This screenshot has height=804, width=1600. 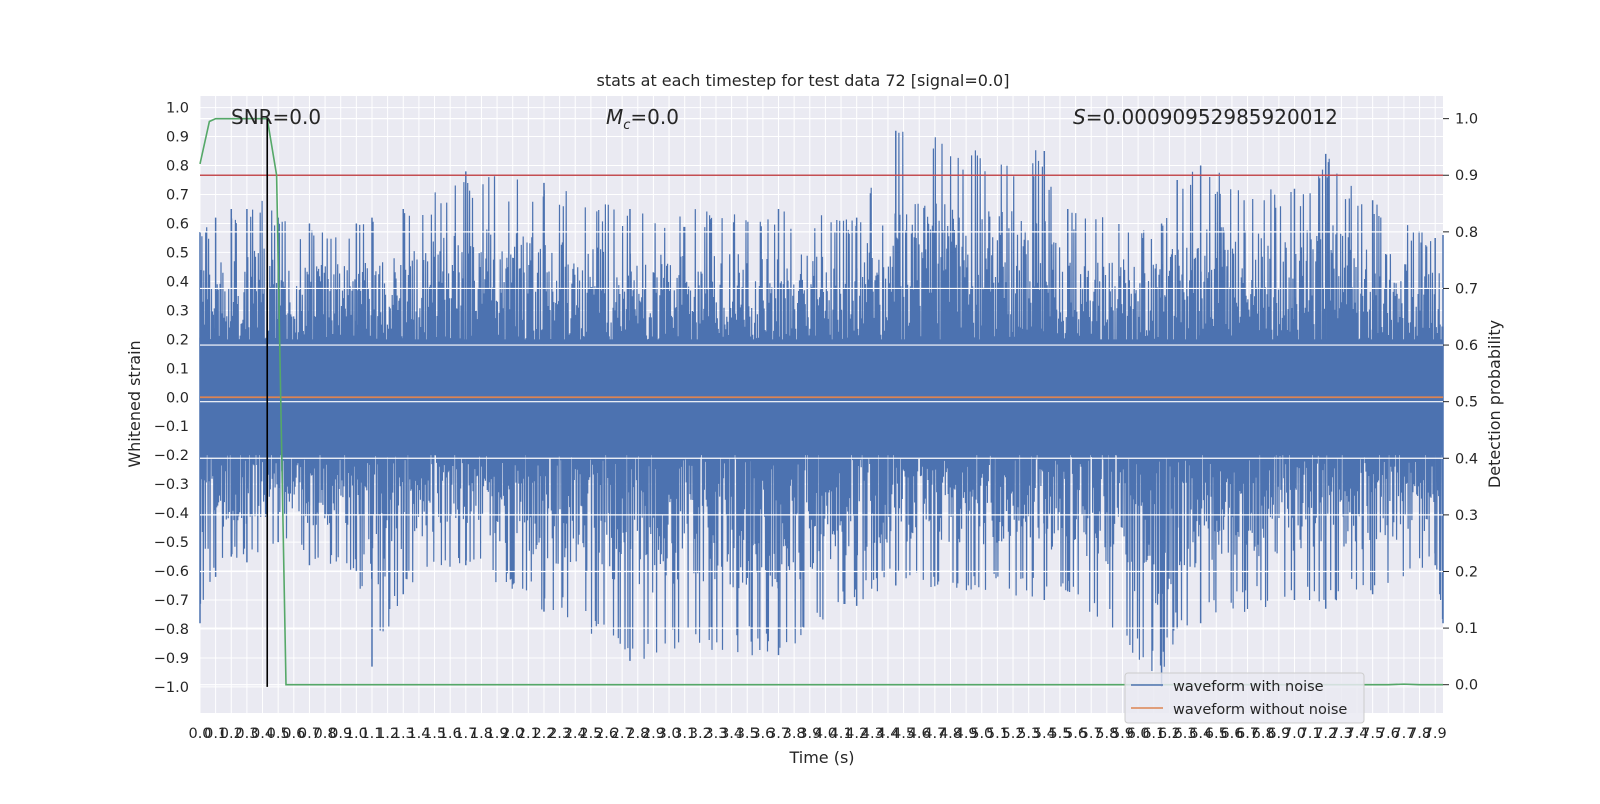 What do you see at coordinates (1278, 734) in the screenshot?
I see `x-tick-label: 6.9` at bounding box center [1278, 734].